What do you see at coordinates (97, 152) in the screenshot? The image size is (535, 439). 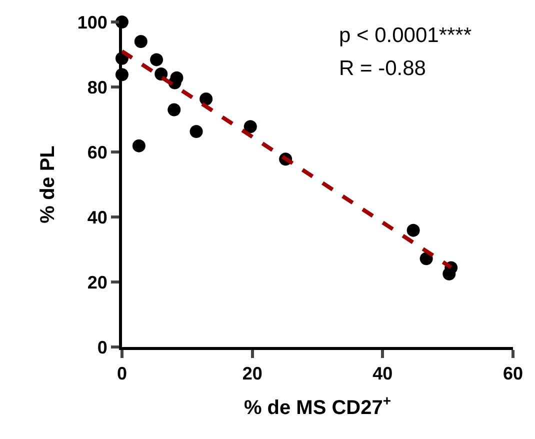 I see `y-tick-label: 60` at bounding box center [97, 152].